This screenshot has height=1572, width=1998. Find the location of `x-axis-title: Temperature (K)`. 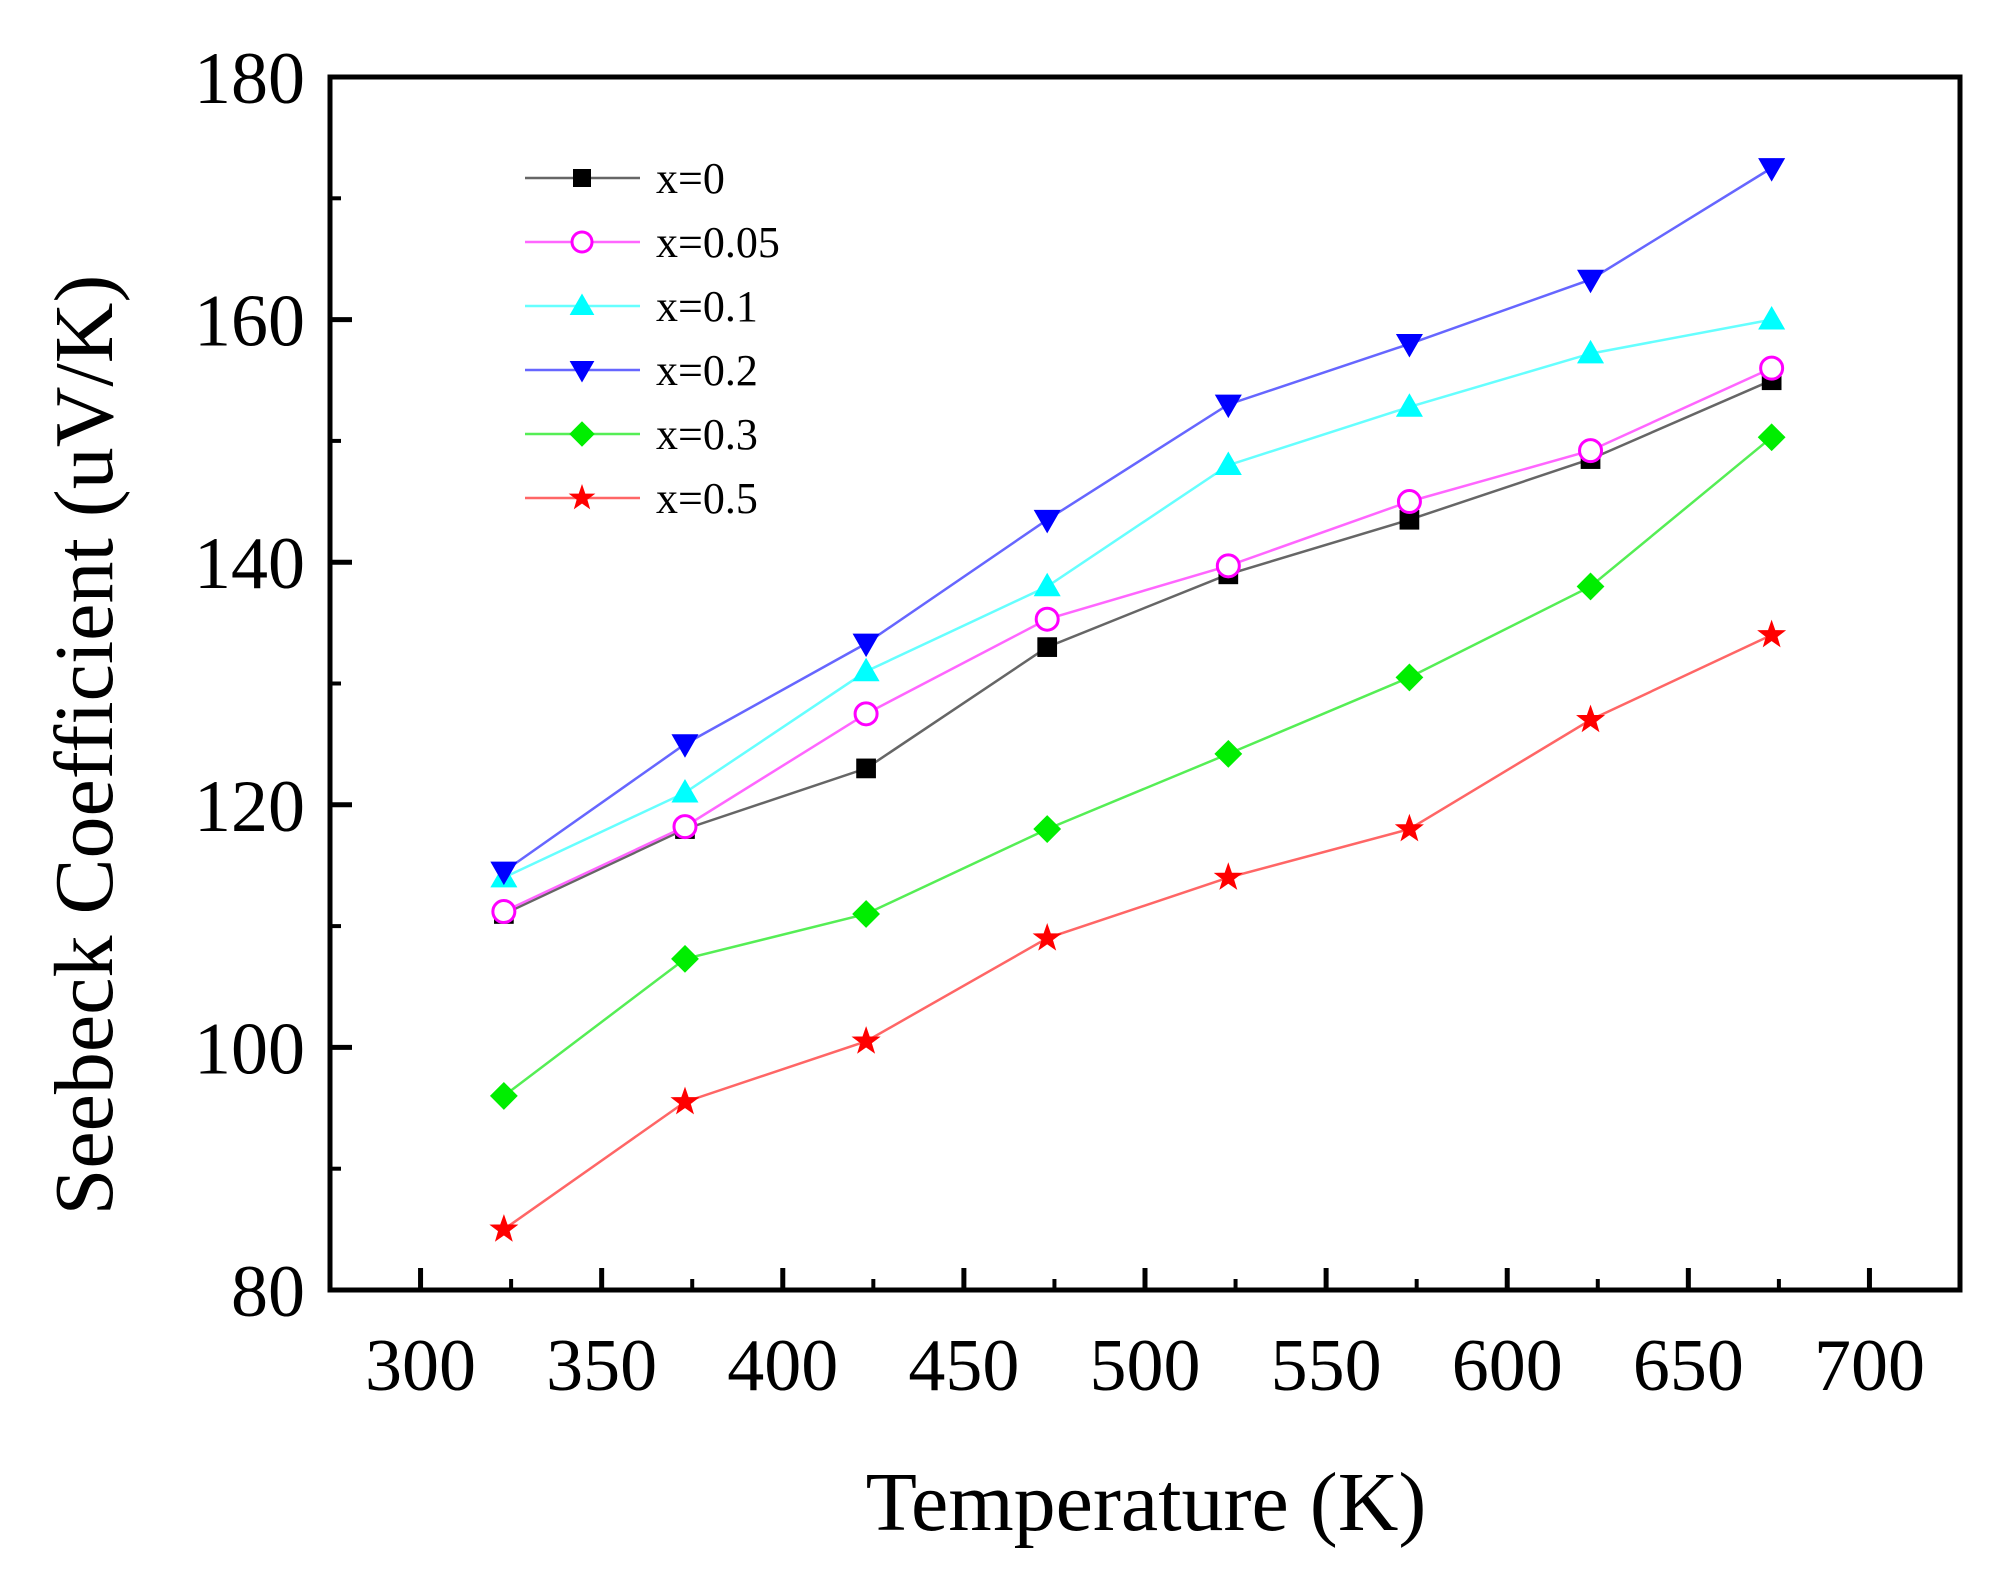

x-axis-title: Temperature (K) is located at coordinates (1146, 1502).